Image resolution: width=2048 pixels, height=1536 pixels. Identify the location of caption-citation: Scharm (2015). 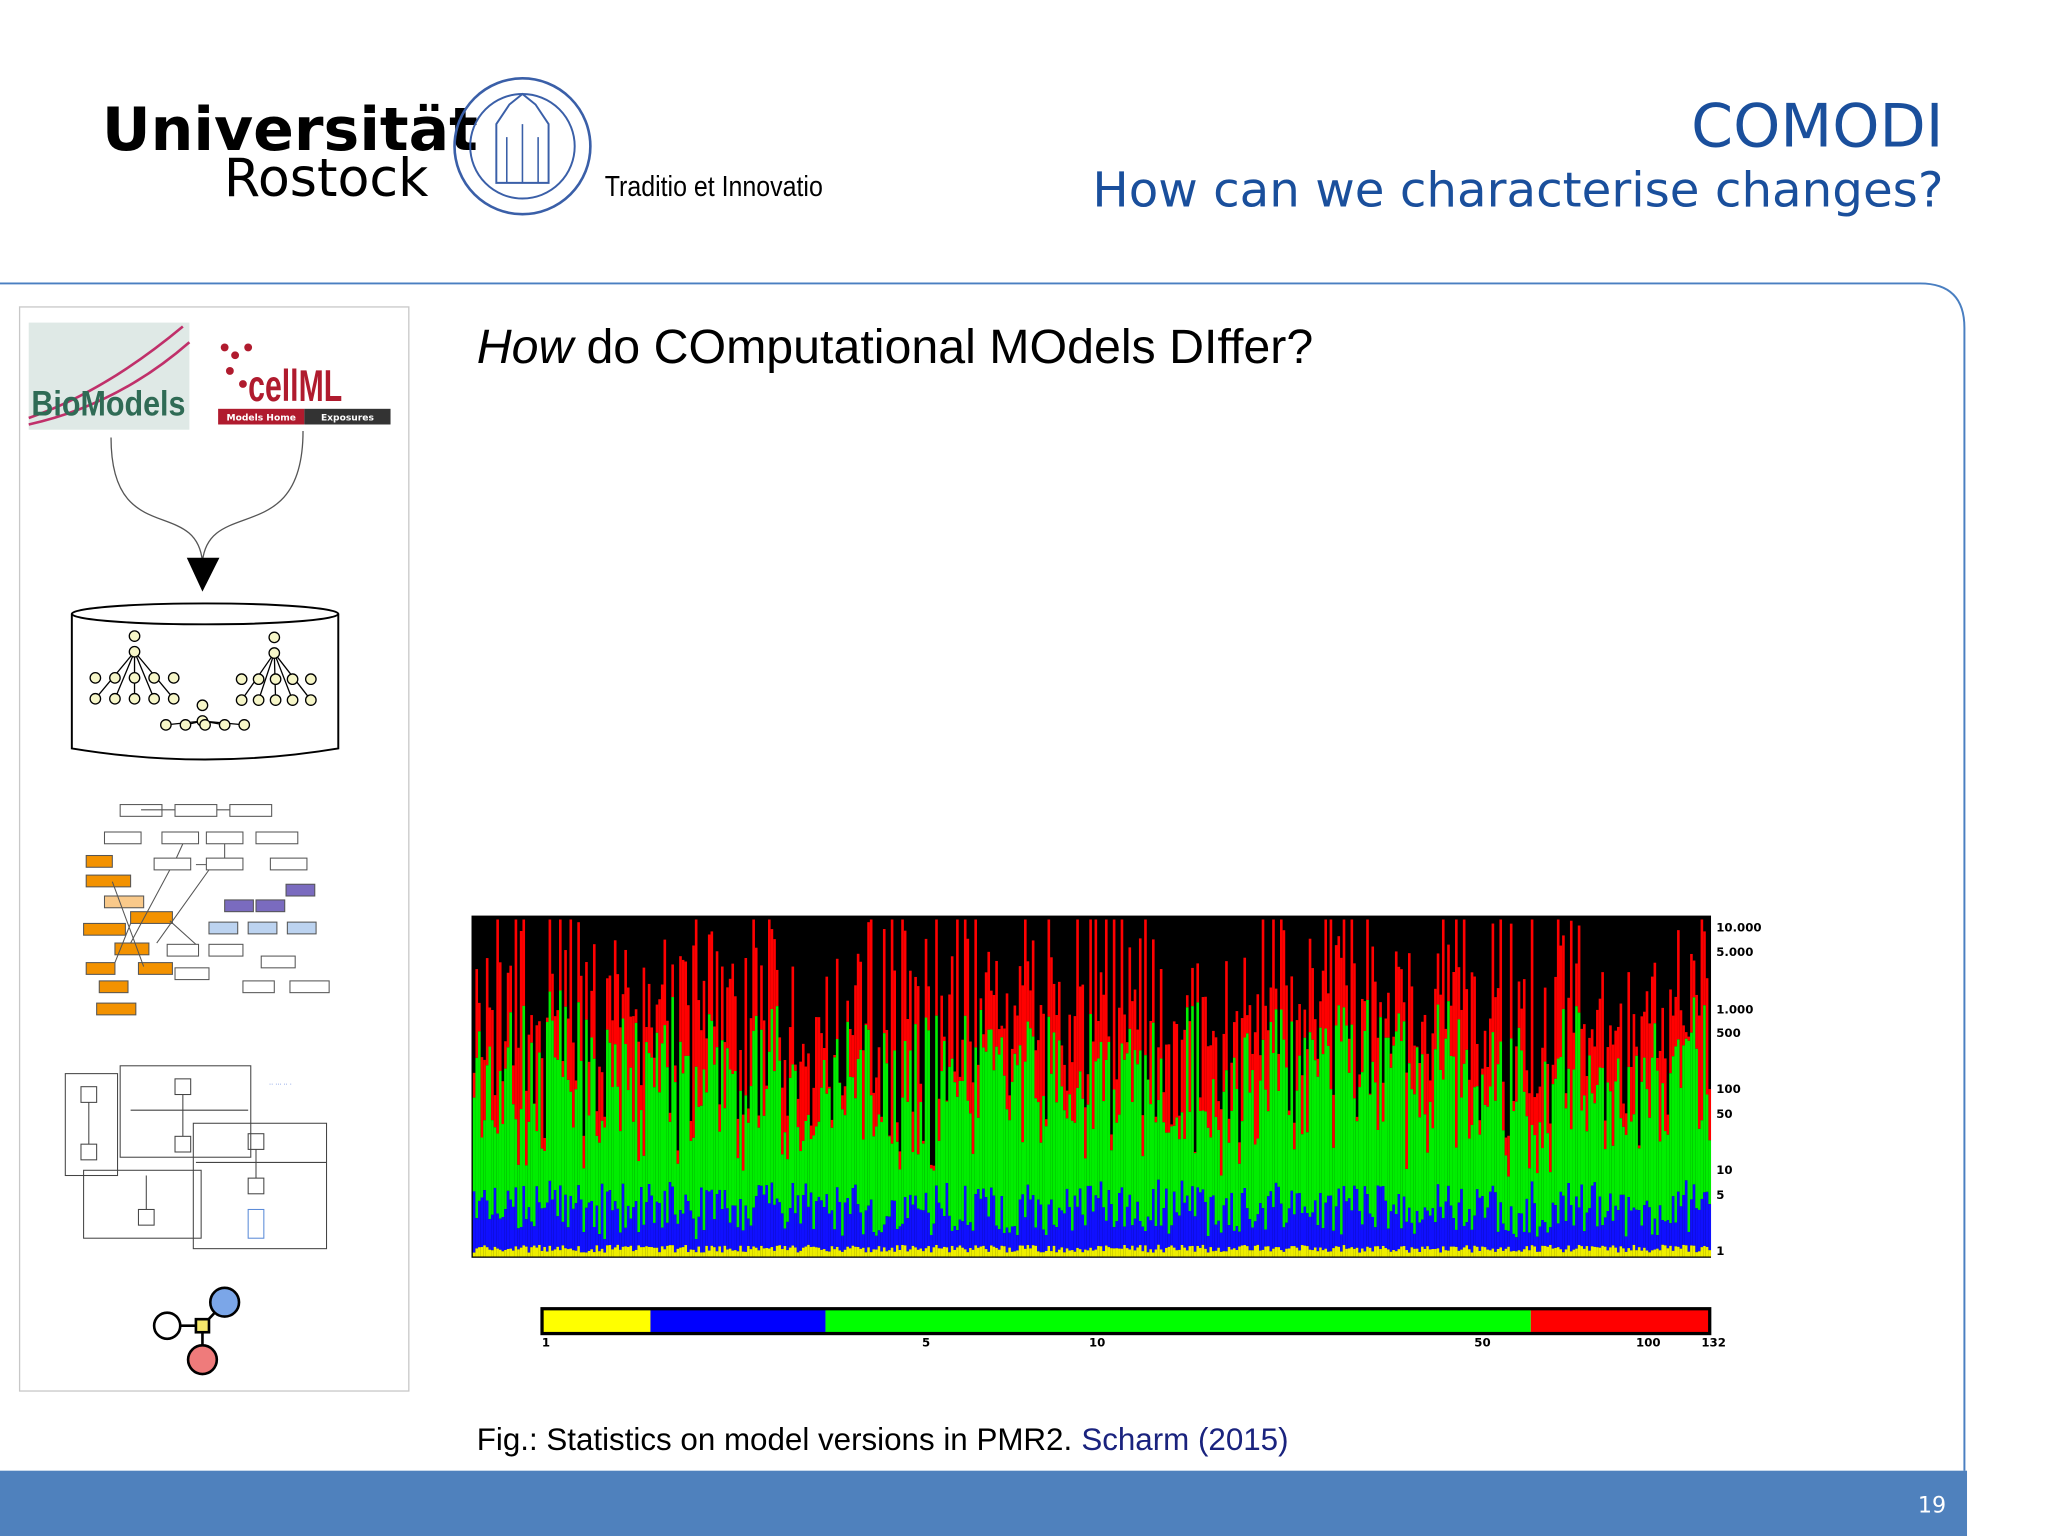
(1184, 1439).